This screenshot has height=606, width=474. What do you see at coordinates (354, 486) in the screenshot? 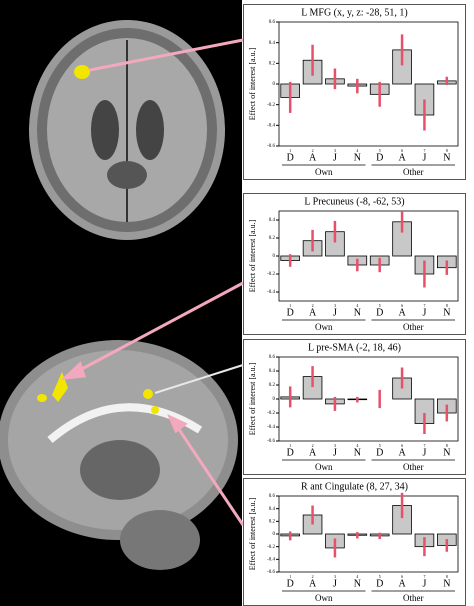
I see `chart-title: R ant Cingulate (8, 27, 34)` at bounding box center [354, 486].